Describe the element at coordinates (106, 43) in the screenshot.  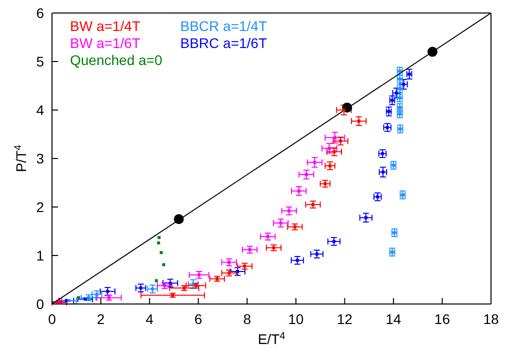
I see `text: BW a=1/6T` at that location.